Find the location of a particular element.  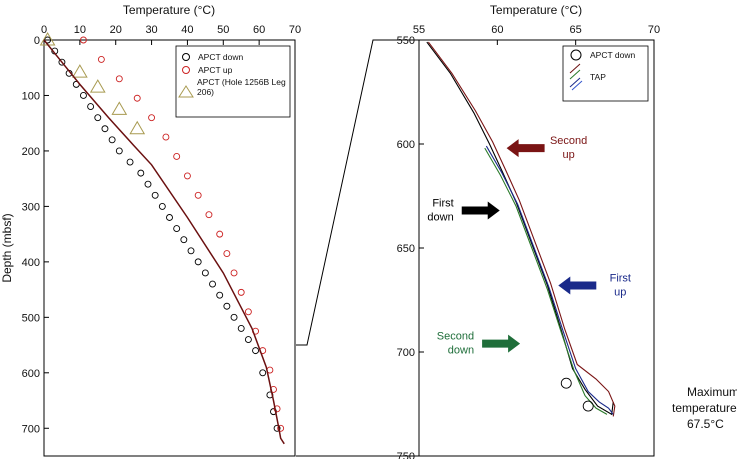

legend-apct-down-label: APCT down is located at coordinates (220, 57).